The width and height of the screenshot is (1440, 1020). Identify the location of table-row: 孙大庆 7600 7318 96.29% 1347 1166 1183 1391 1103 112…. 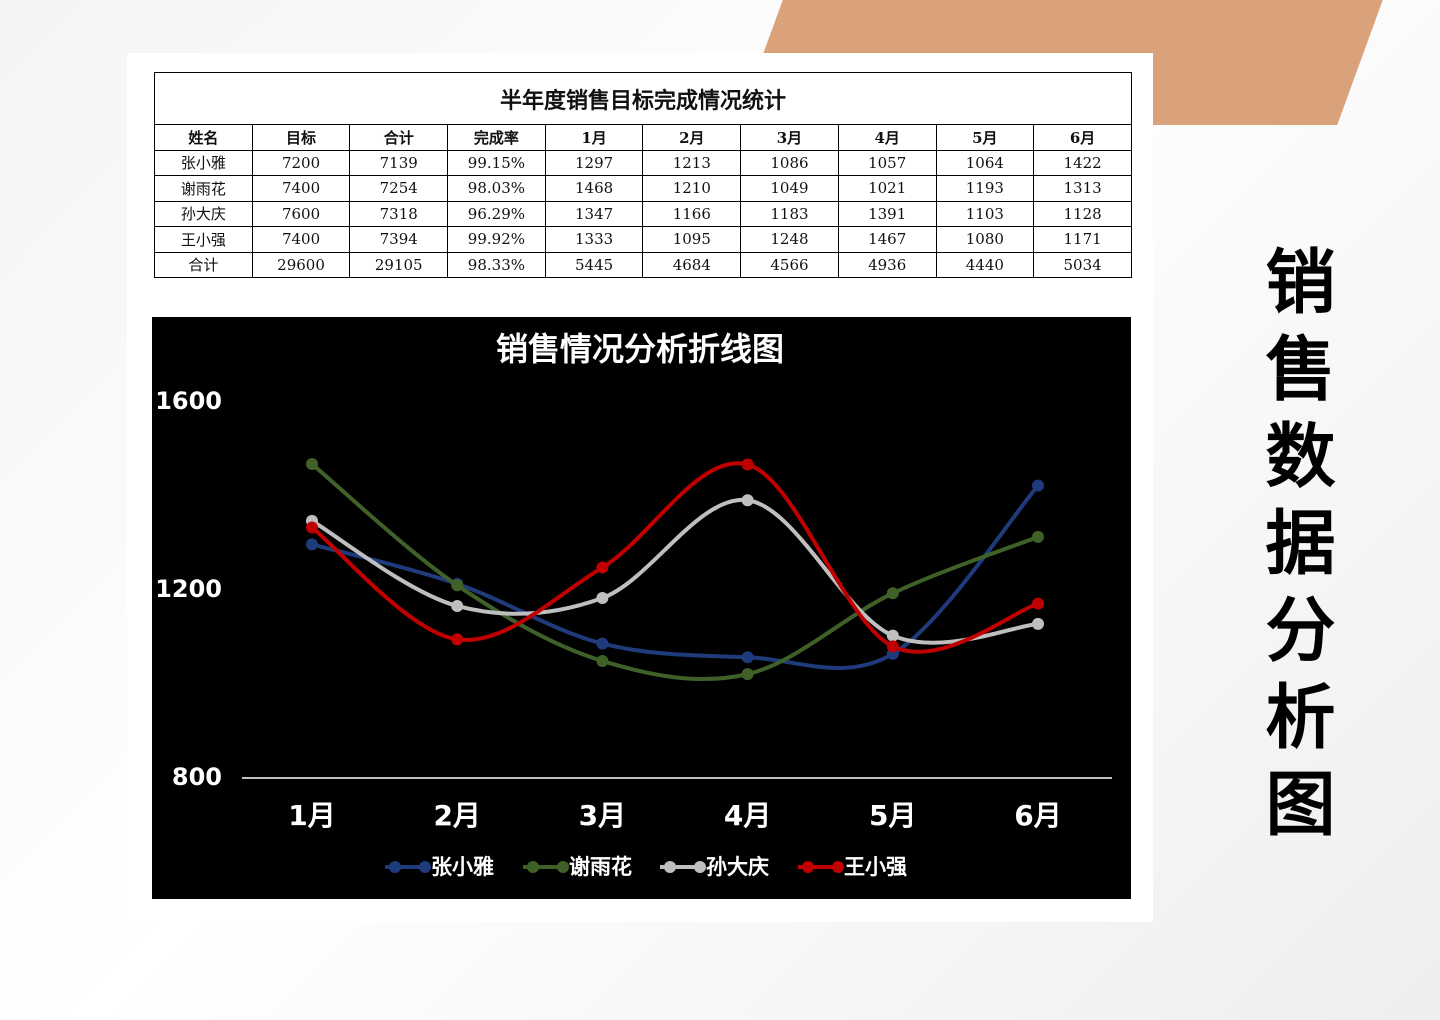
(643, 213).